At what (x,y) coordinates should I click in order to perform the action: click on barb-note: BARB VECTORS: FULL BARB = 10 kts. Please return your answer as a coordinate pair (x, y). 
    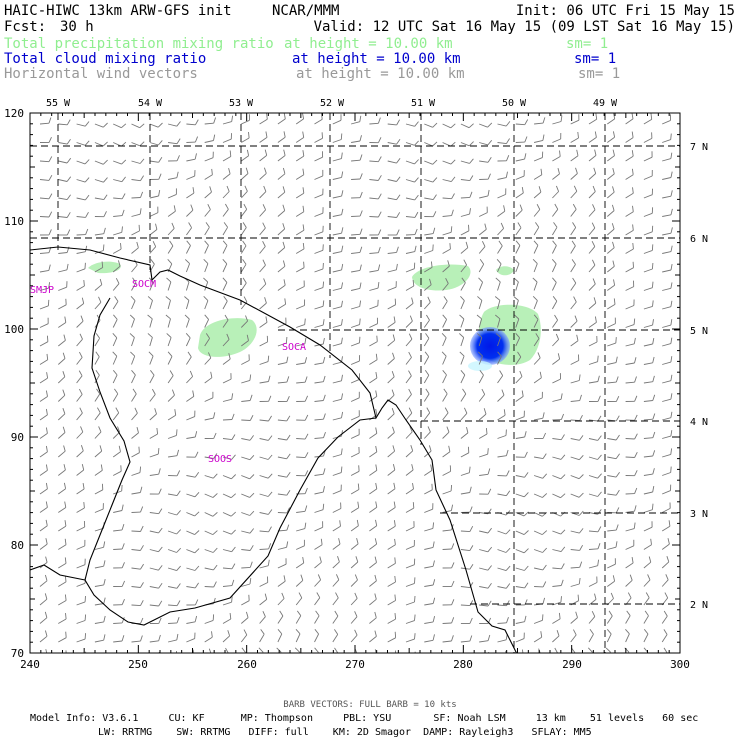
    Looking at the image, I should click on (369, 705).